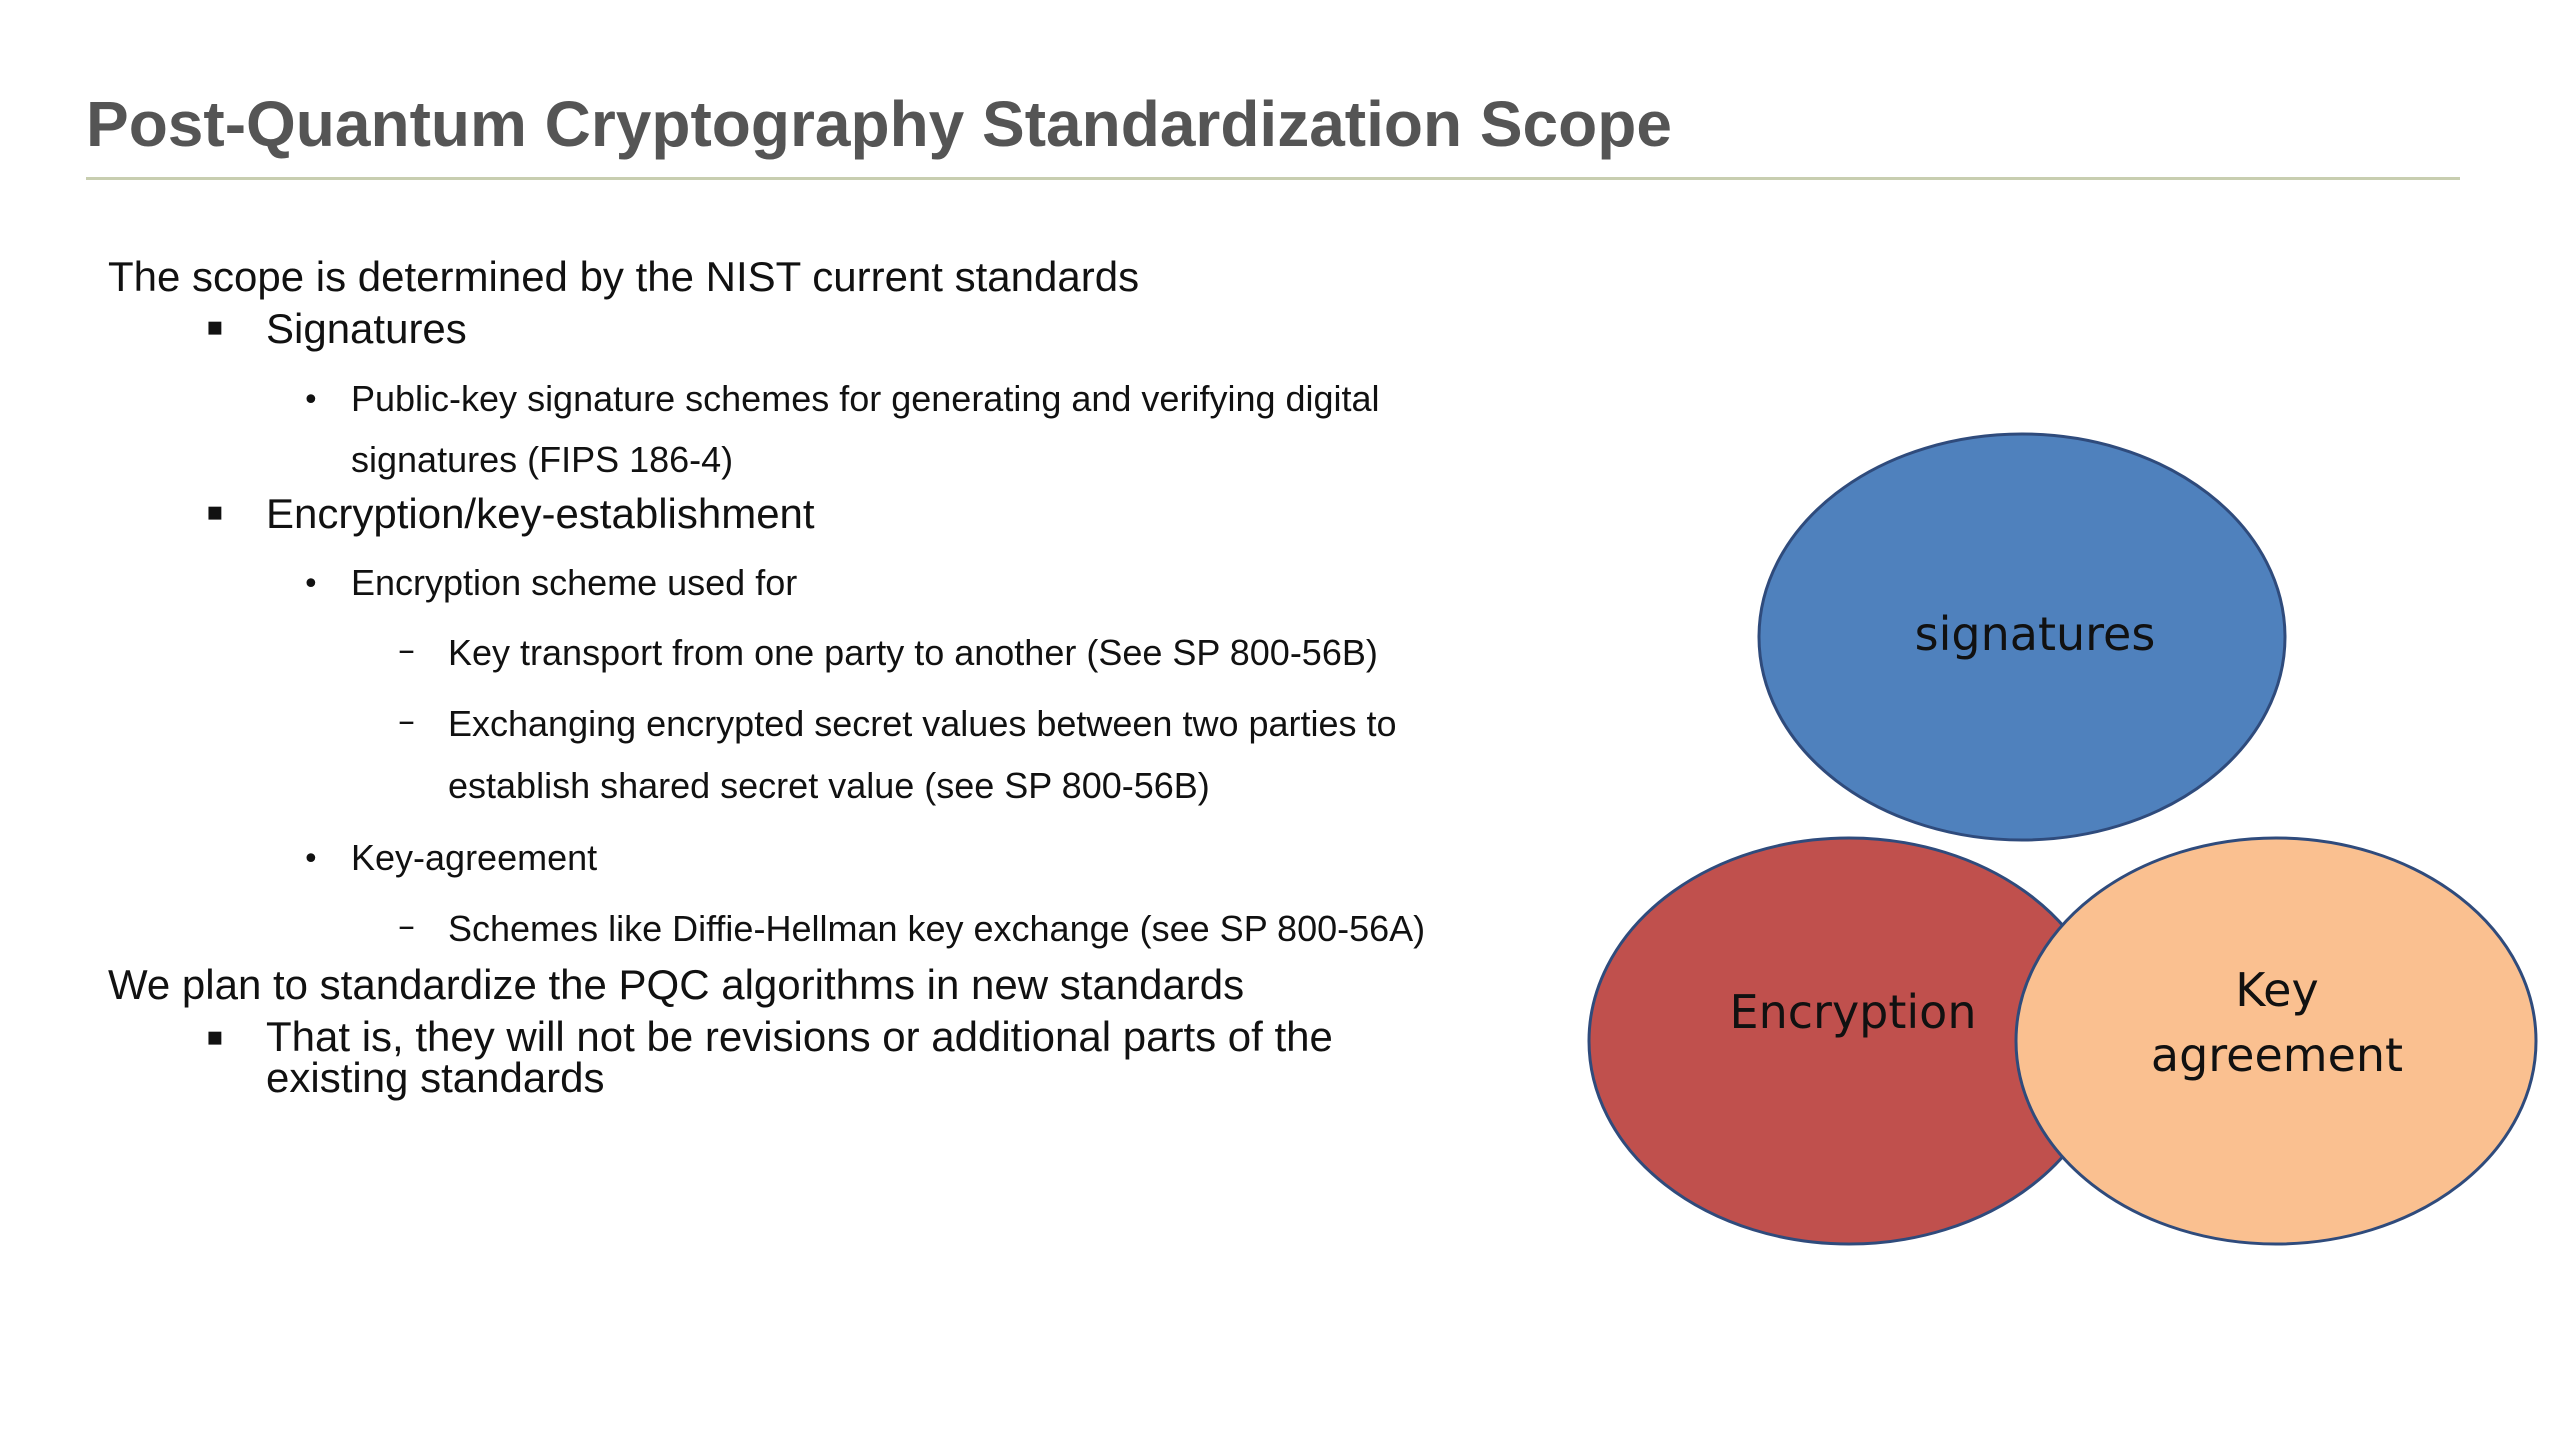 This screenshot has width=2560, height=1440. I want to click on key-agreement-text: Key-agreement, so click(474, 857).